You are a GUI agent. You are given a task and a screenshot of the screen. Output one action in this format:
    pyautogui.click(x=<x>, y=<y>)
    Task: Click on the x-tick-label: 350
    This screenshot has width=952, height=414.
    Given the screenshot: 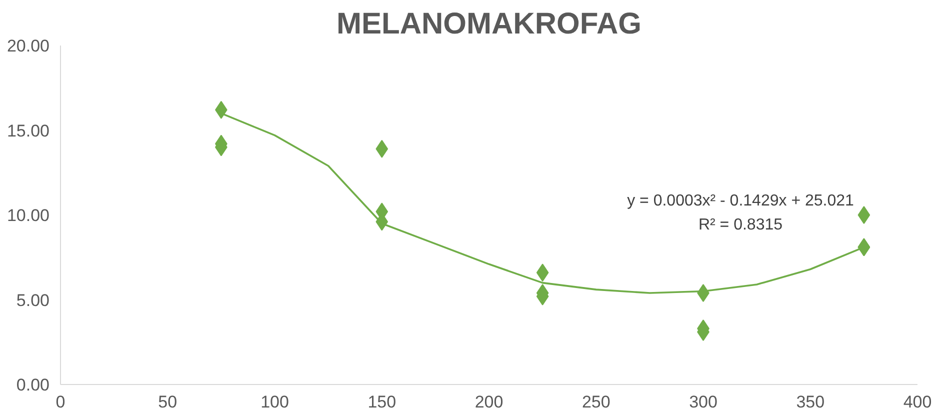 What is the action you would take?
    pyautogui.click(x=810, y=402)
    